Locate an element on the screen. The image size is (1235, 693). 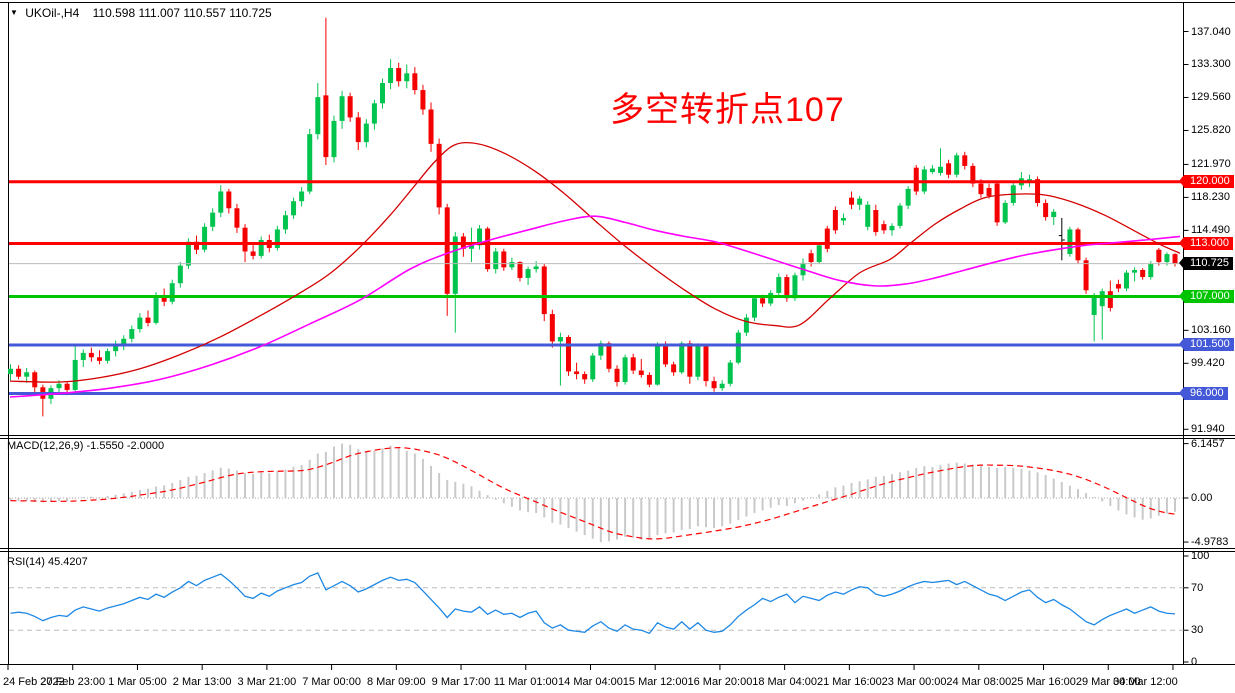
time-label: 23 Mar 00:00 is located at coordinates (914, 682).